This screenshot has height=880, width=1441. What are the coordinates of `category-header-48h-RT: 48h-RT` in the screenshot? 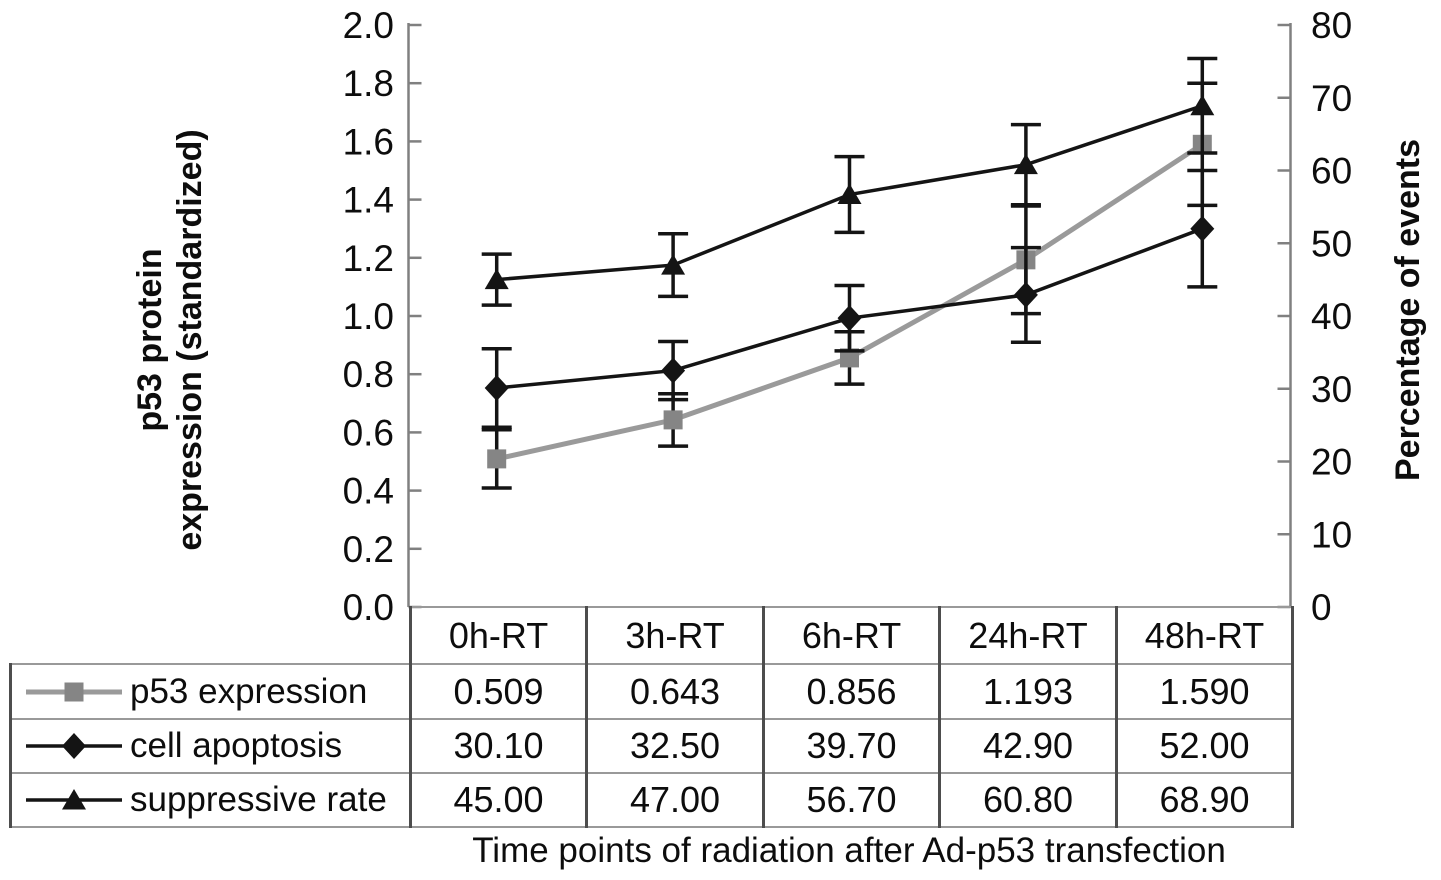 It's located at (1204, 635).